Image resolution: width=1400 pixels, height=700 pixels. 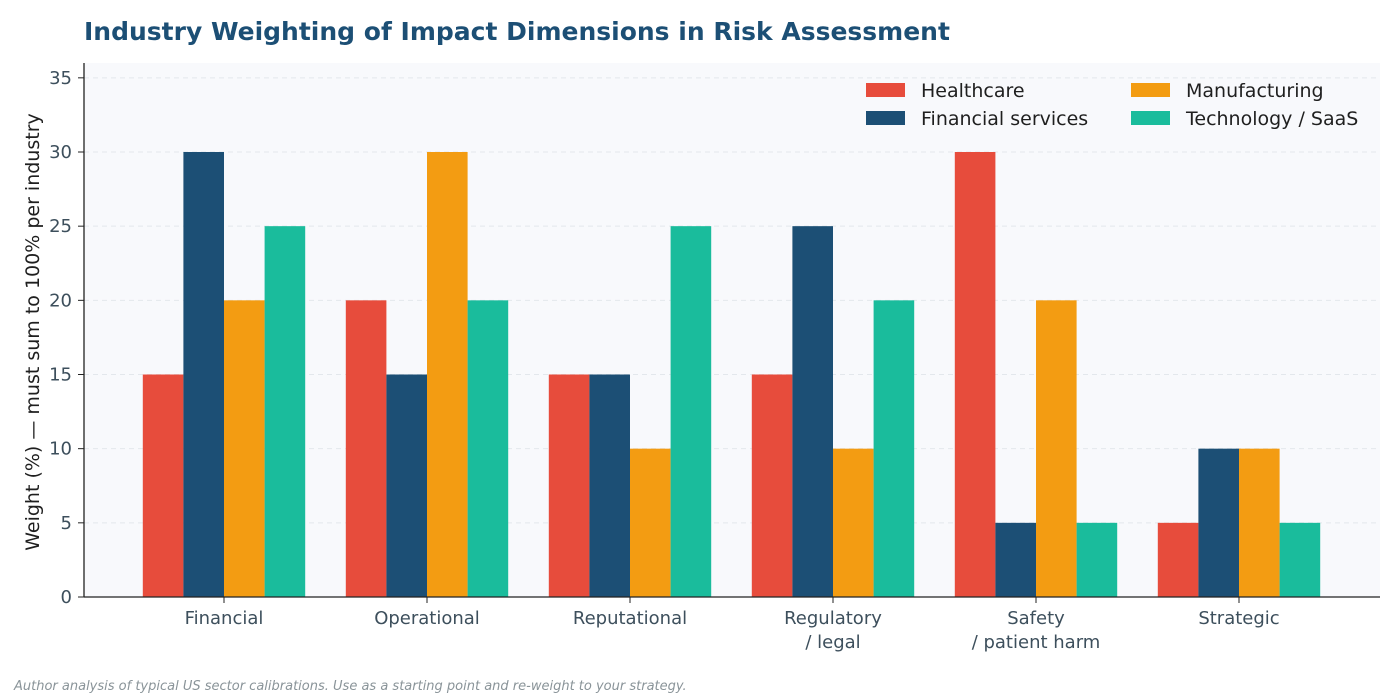 What do you see at coordinates (1004, 119) in the screenshot?
I see `legend-label: Financial services` at bounding box center [1004, 119].